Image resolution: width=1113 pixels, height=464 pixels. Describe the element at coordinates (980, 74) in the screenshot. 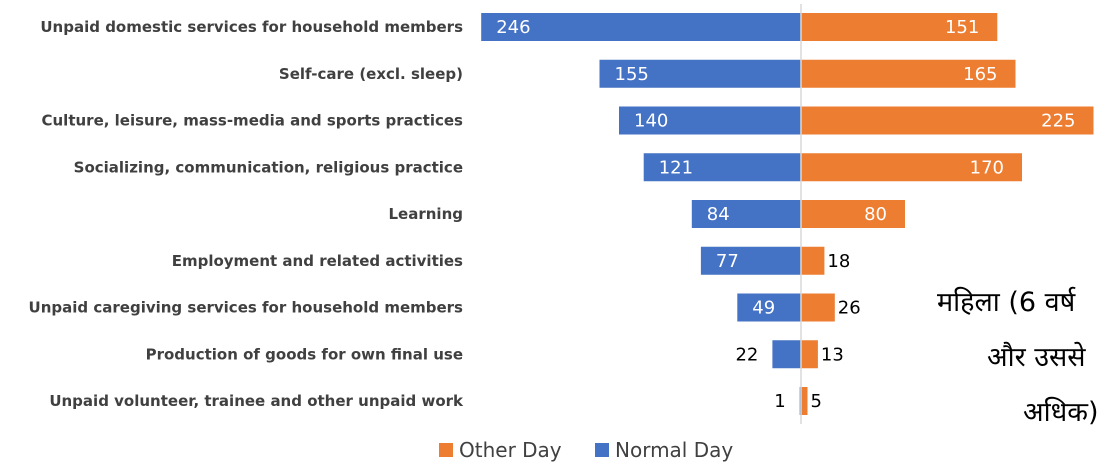

I see `other-day-value-label: 165` at that location.